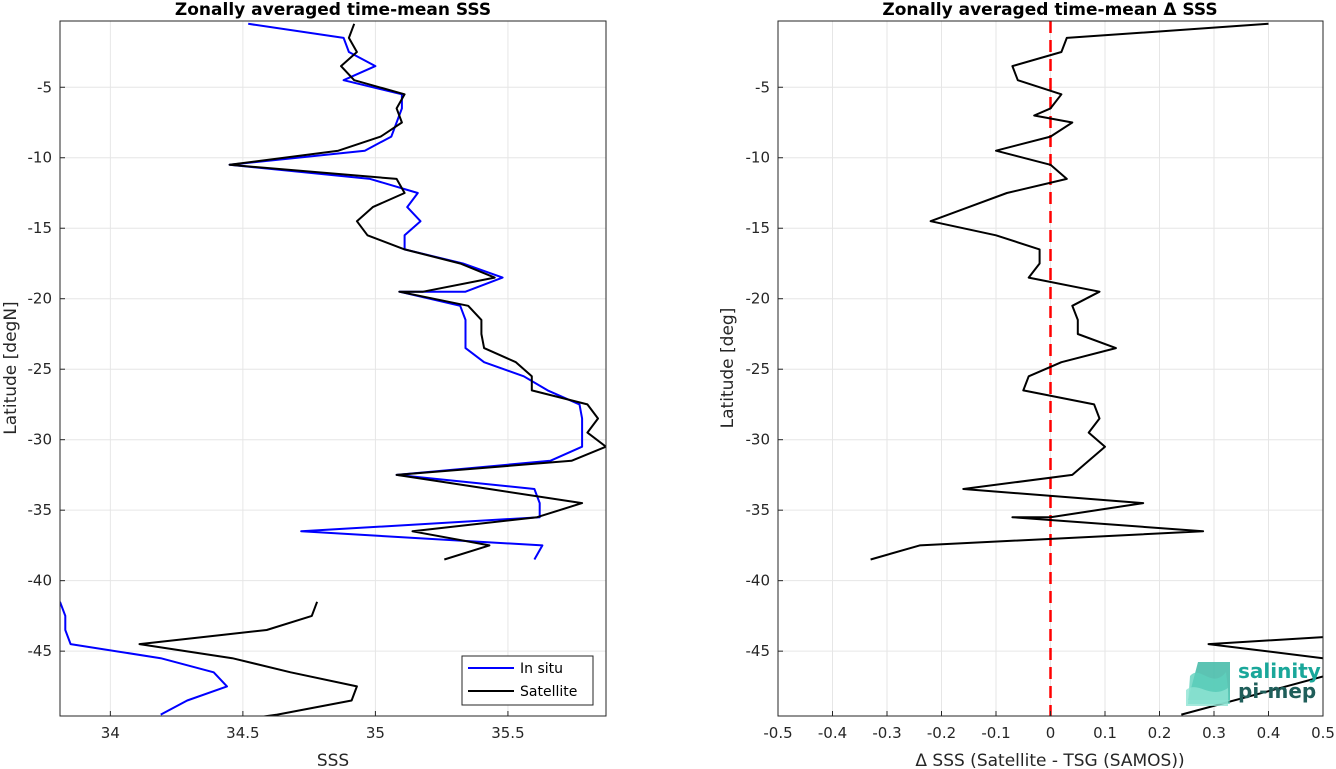 This screenshot has width=1336, height=769. I want to click on legend-in-situ-label: In situ, so click(541, 669).